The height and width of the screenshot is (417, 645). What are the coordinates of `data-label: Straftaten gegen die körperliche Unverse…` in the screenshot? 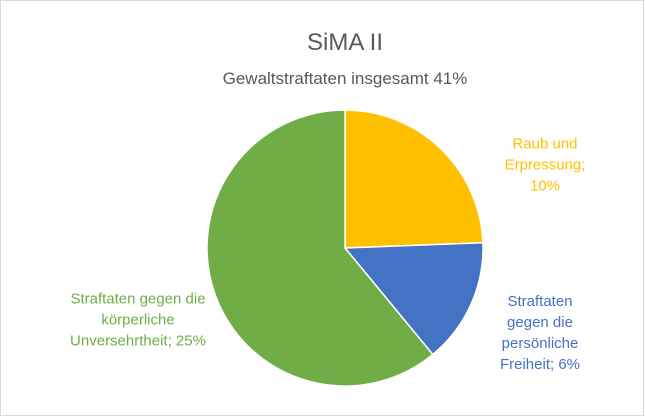 It's located at (138, 320).